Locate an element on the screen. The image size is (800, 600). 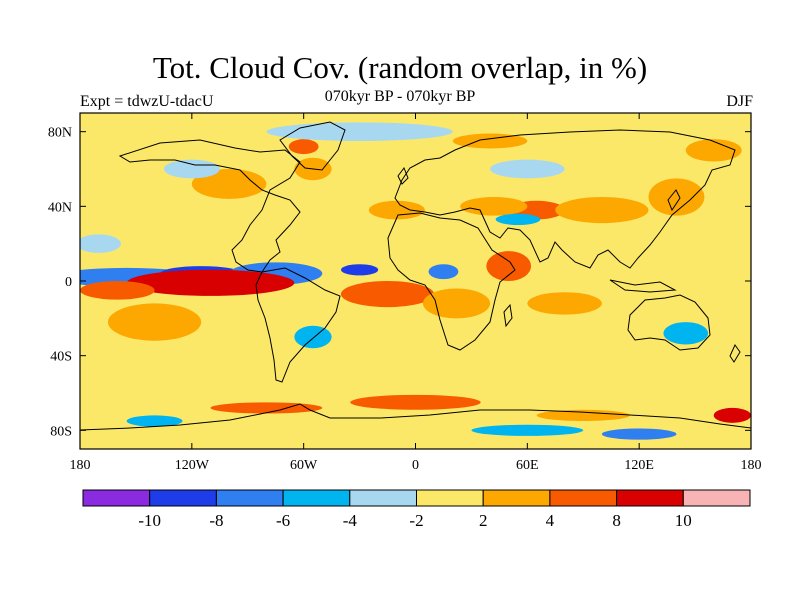
colorbar-label: -6 is located at coordinates (283, 520).